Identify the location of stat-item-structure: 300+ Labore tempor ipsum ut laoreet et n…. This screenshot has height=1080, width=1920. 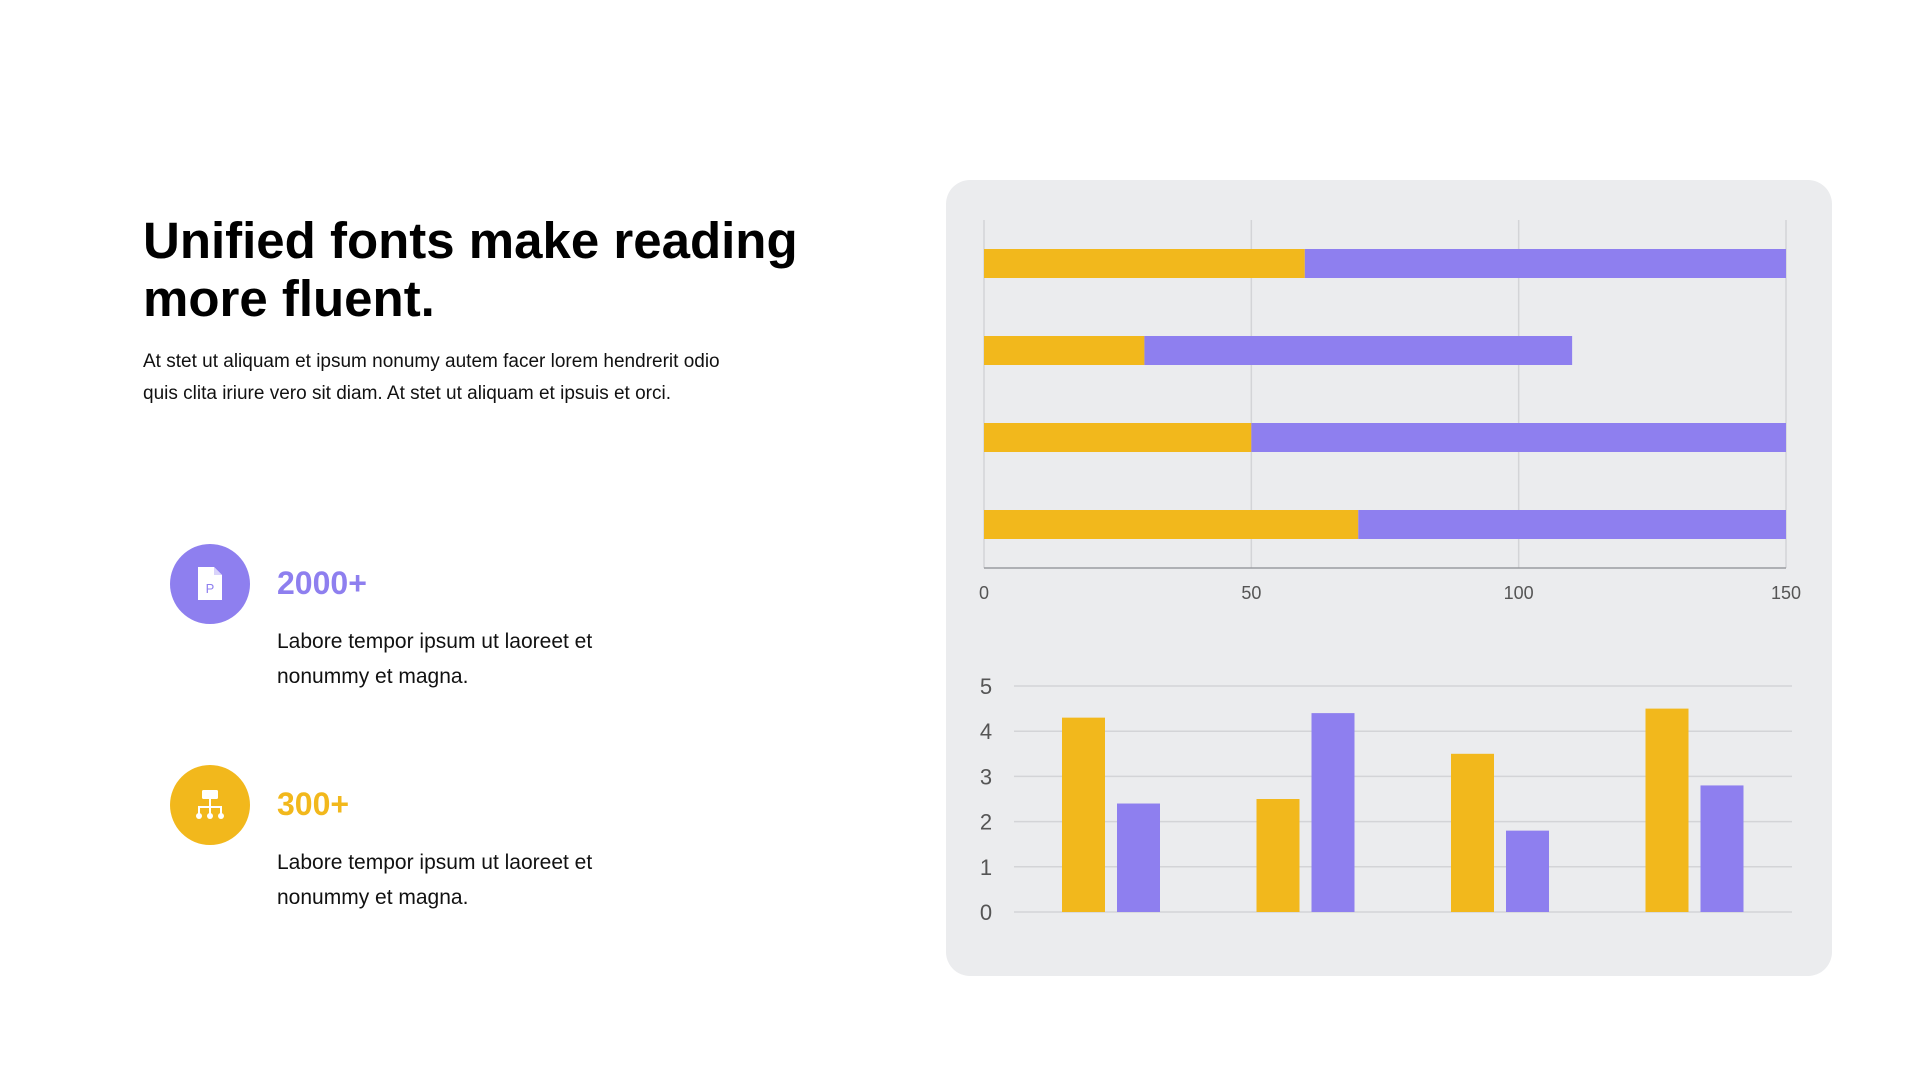
(450, 845).